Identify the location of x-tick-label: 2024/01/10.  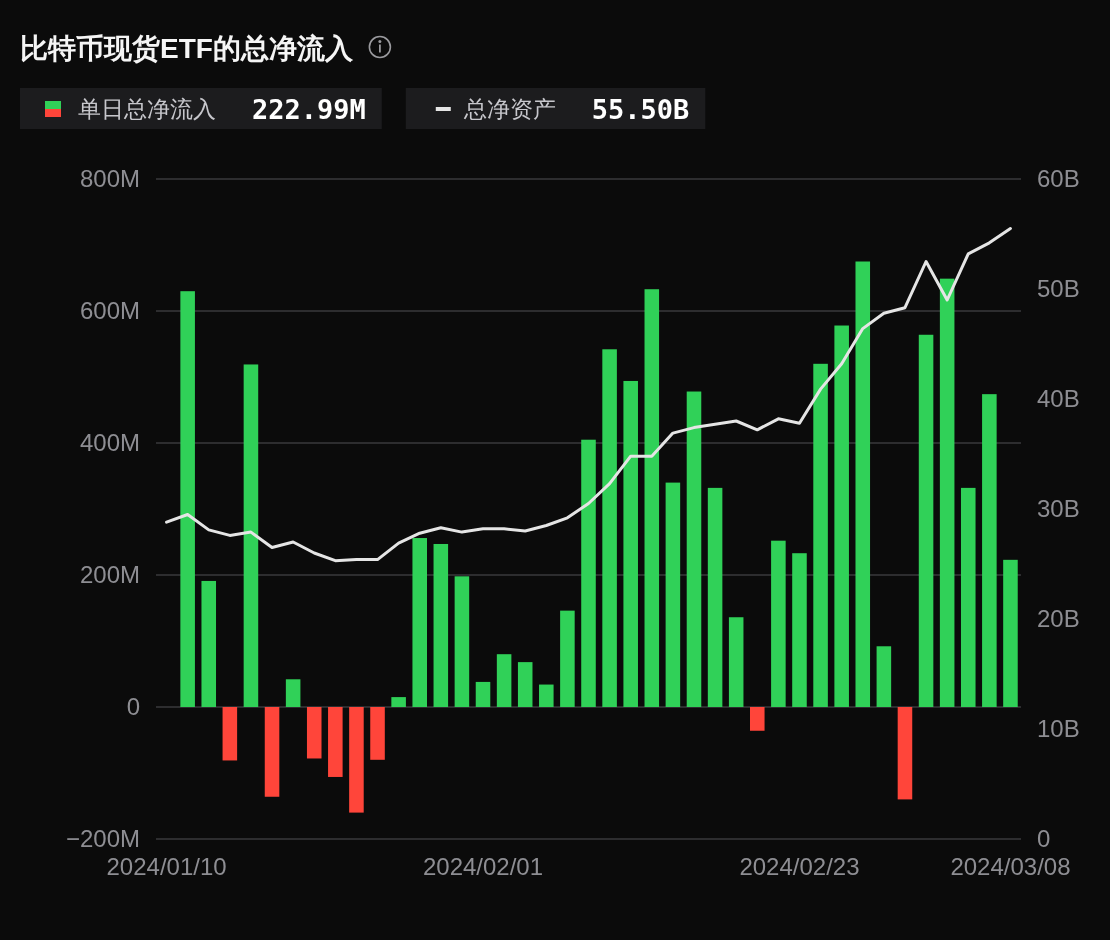
(166, 866).